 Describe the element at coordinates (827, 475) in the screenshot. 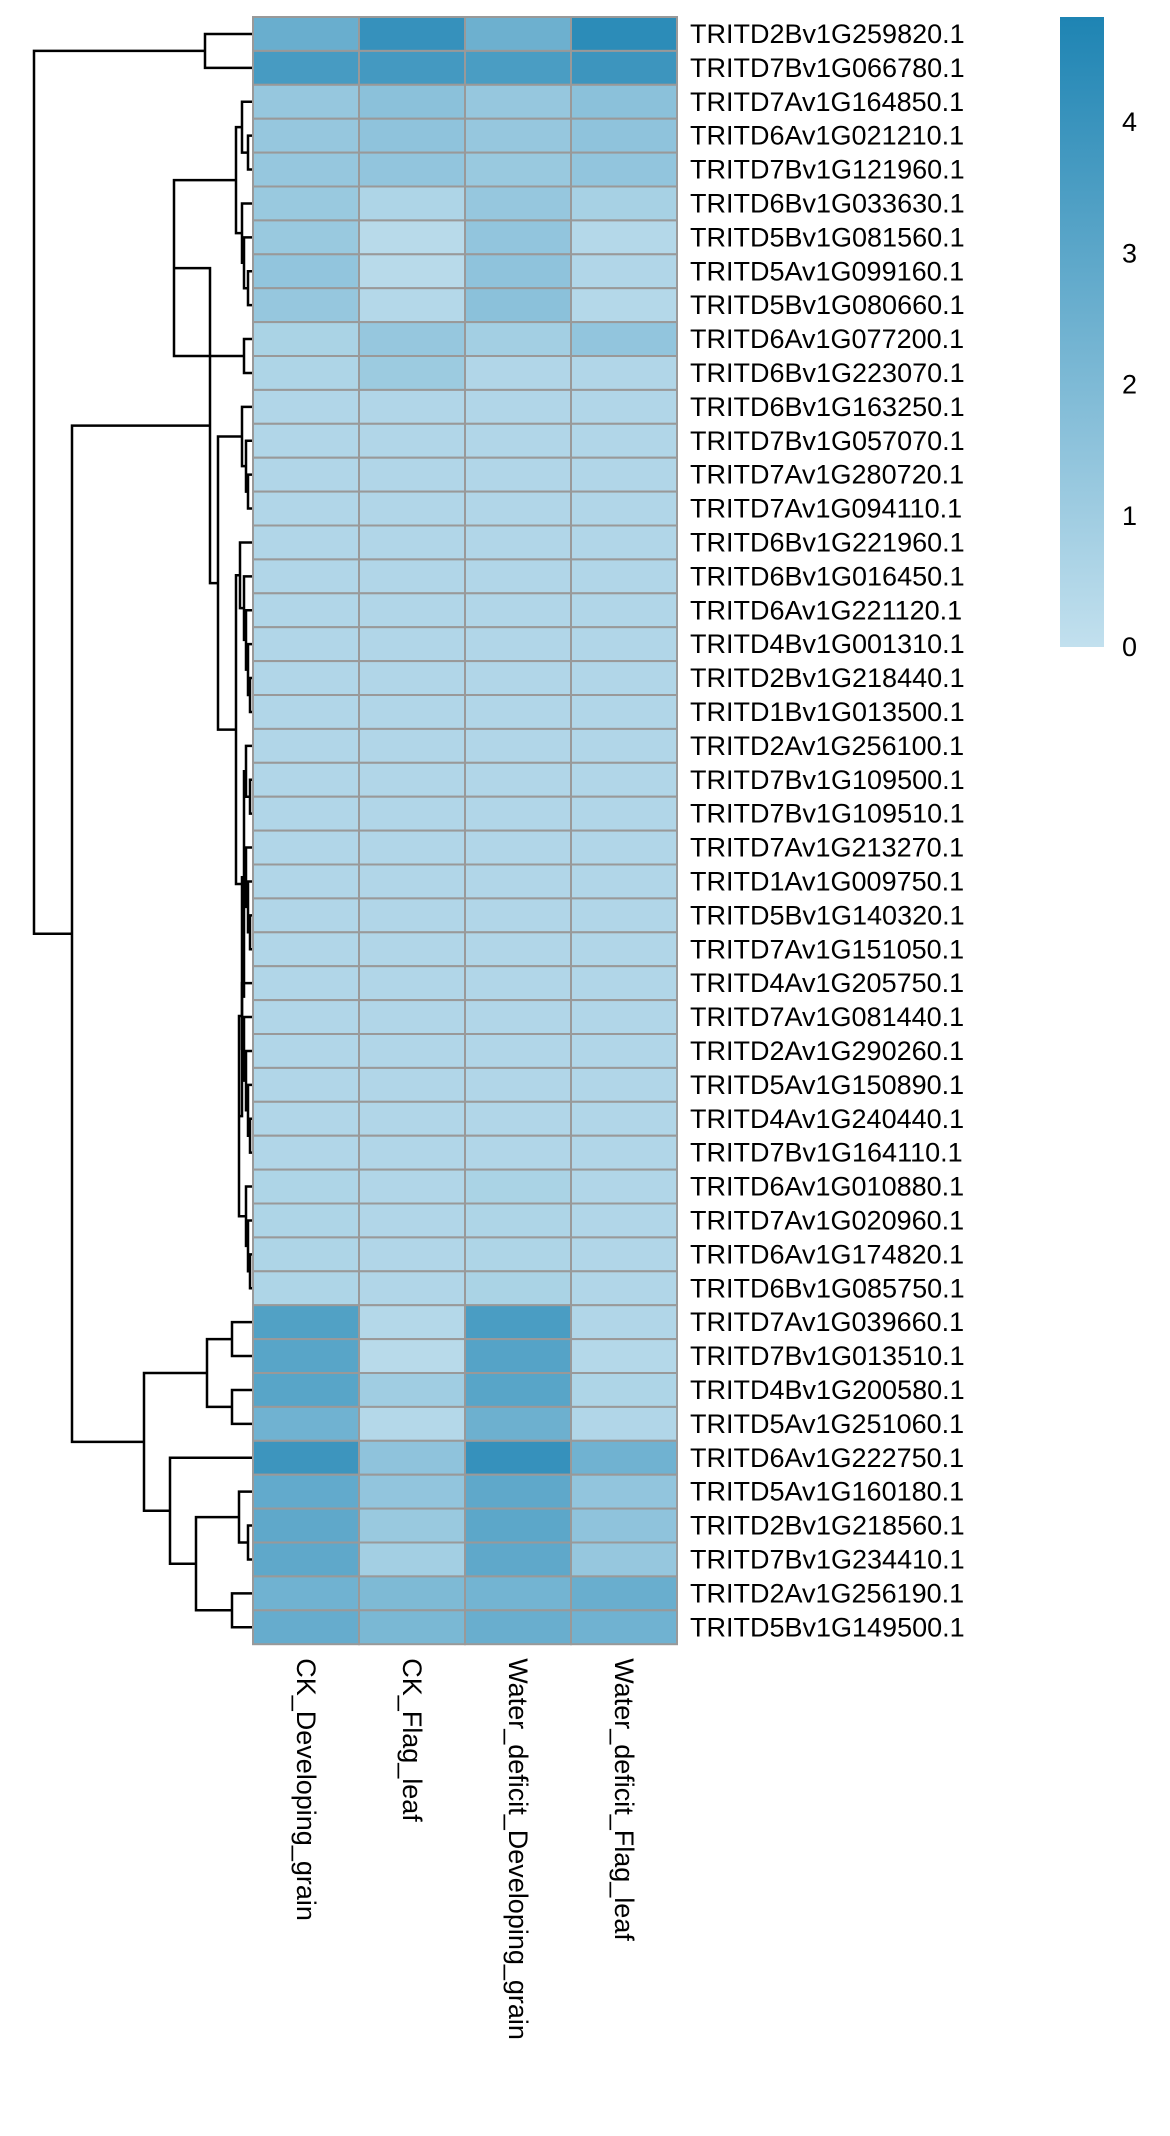

I see `row-label: TRITD7Av1G280720.1` at that location.